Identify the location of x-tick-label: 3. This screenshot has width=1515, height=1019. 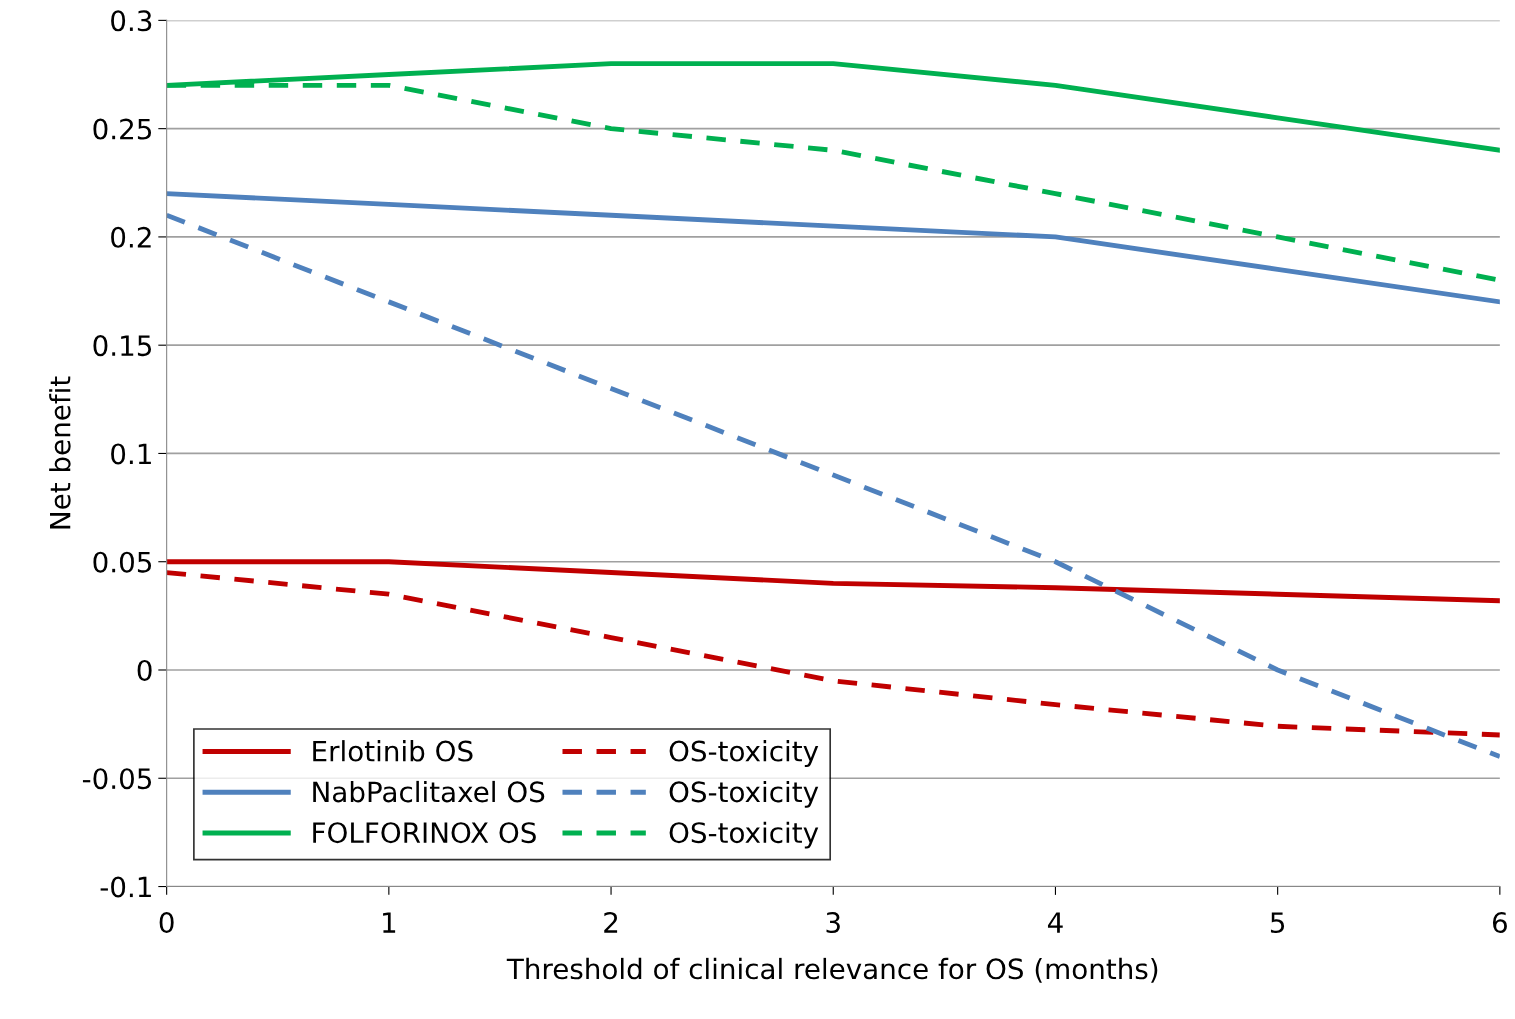
(833, 923).